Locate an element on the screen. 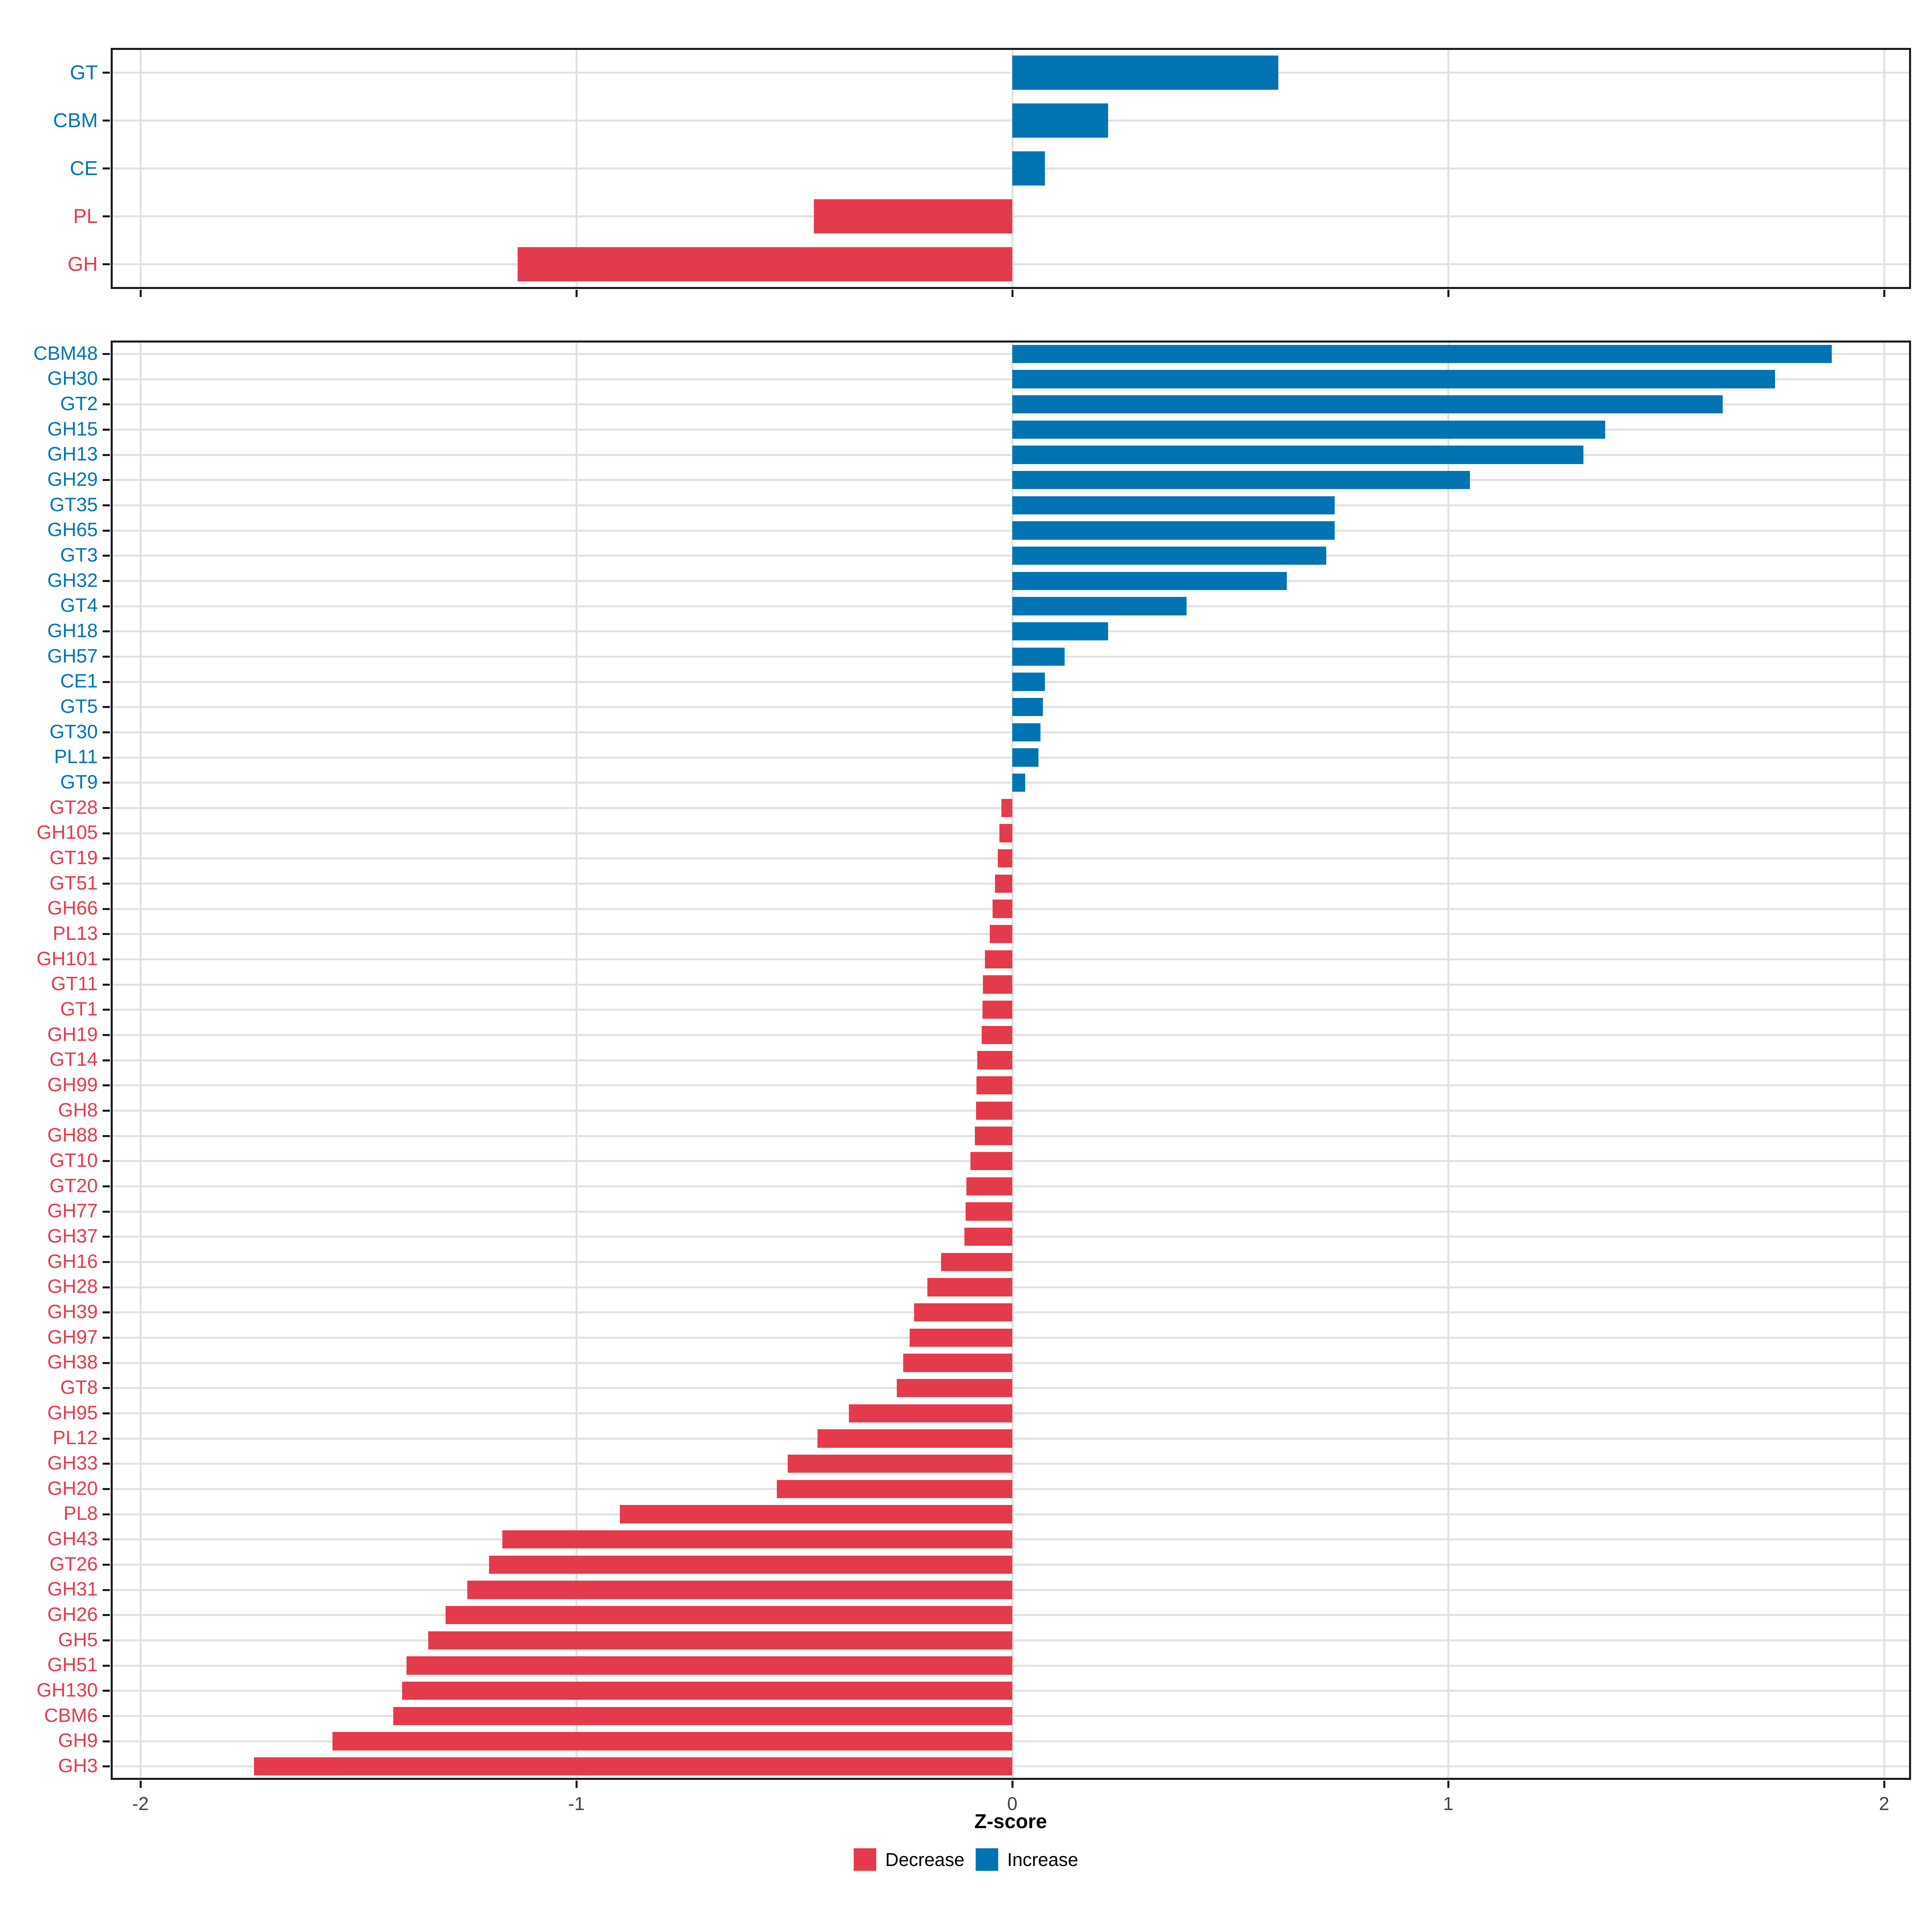 The image size is (1932, 1932). category-label-GH20: GH20 is located at coordinates (72, 1488).